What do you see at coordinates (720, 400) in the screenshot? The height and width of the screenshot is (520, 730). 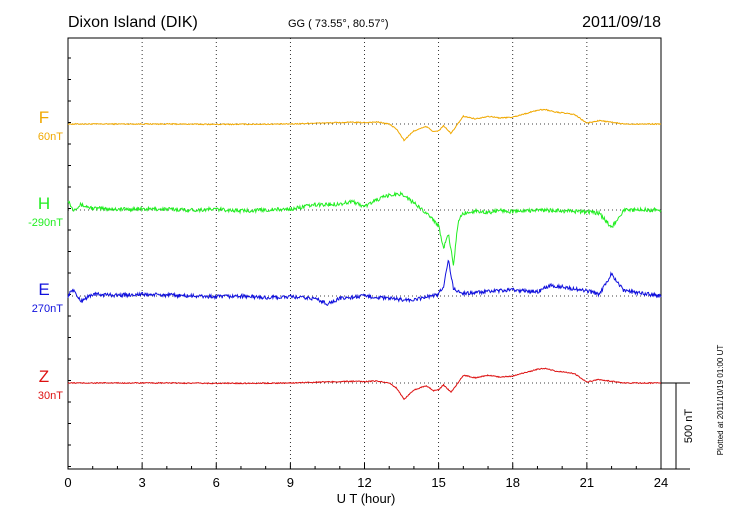 I see `plotted-timestamp: Plotted at 2011/10/19 01:00 UT` at bounding box center [720, 400].